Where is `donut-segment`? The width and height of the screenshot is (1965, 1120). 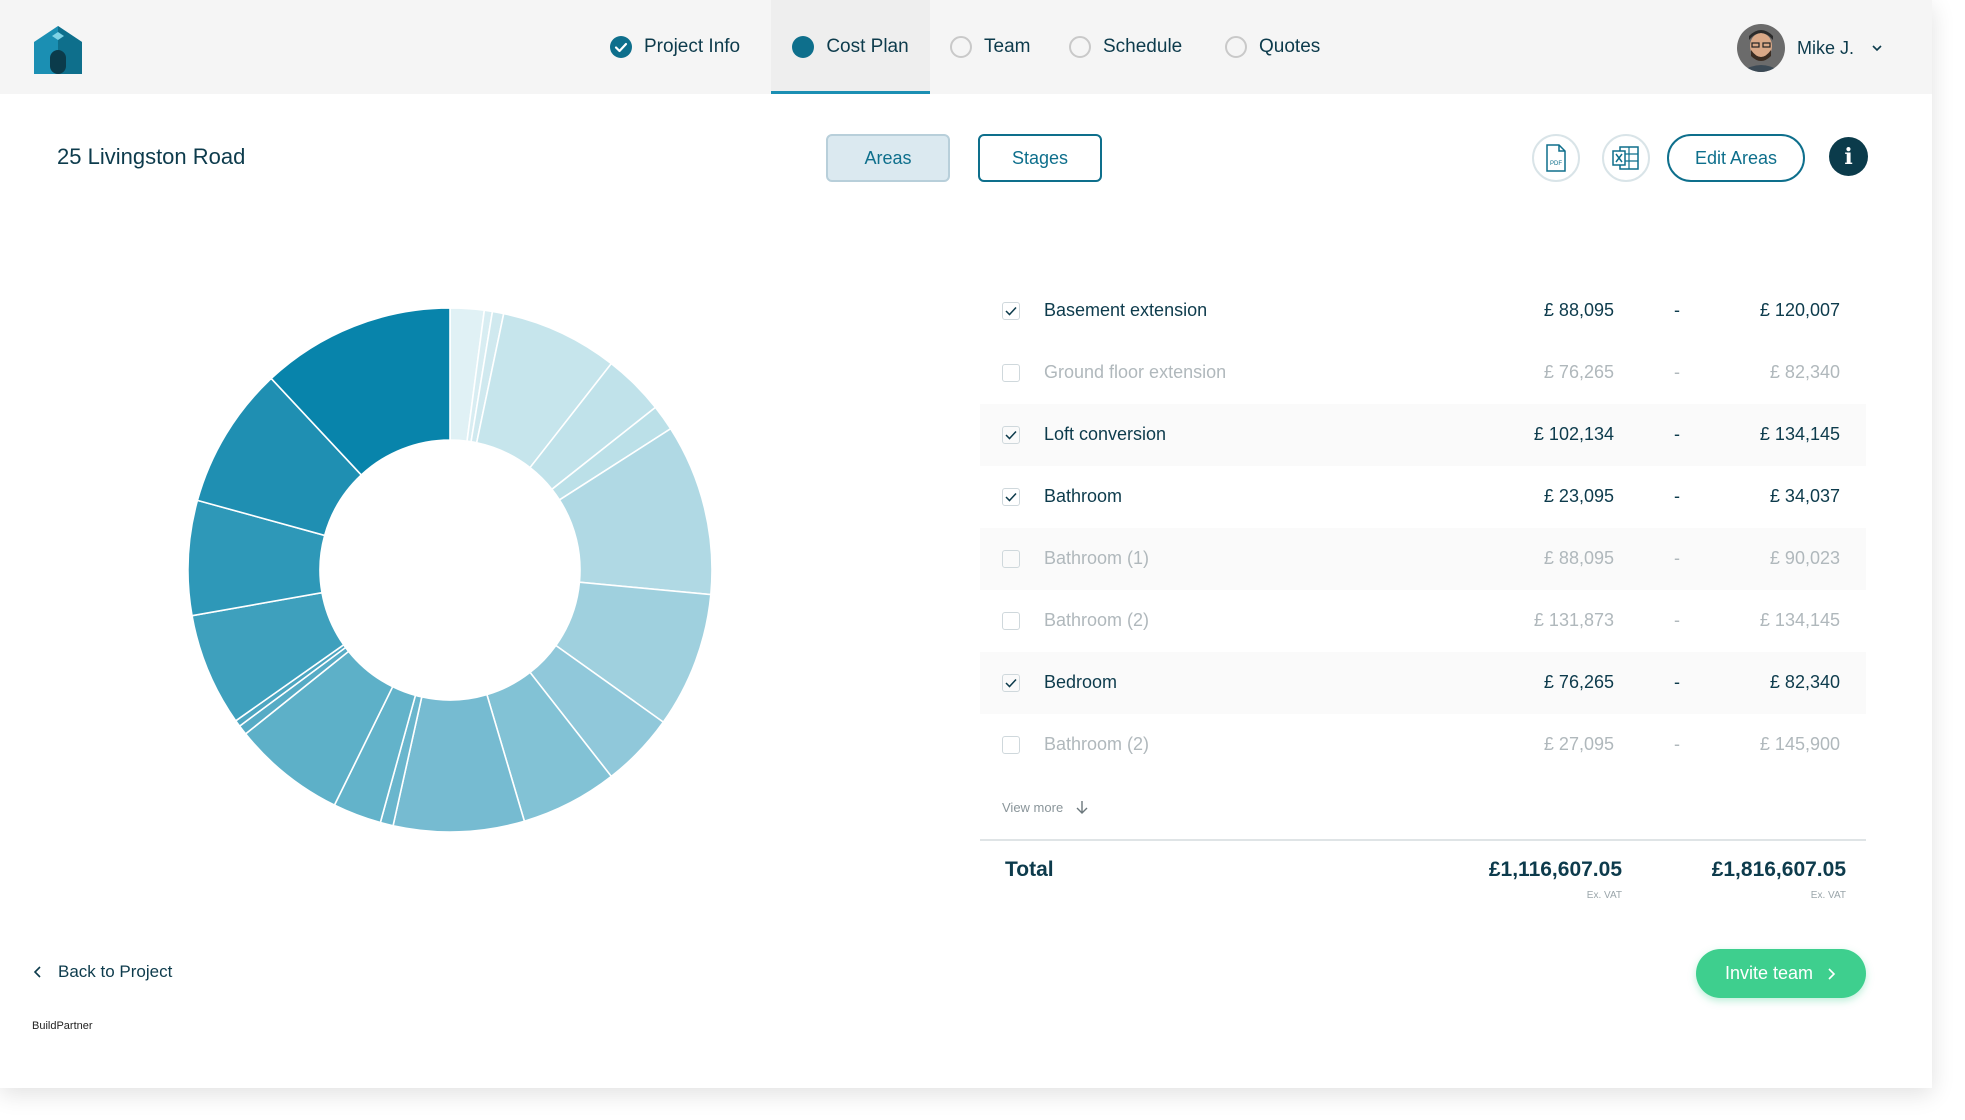 donut-segment is located at coordinates (360, 392).